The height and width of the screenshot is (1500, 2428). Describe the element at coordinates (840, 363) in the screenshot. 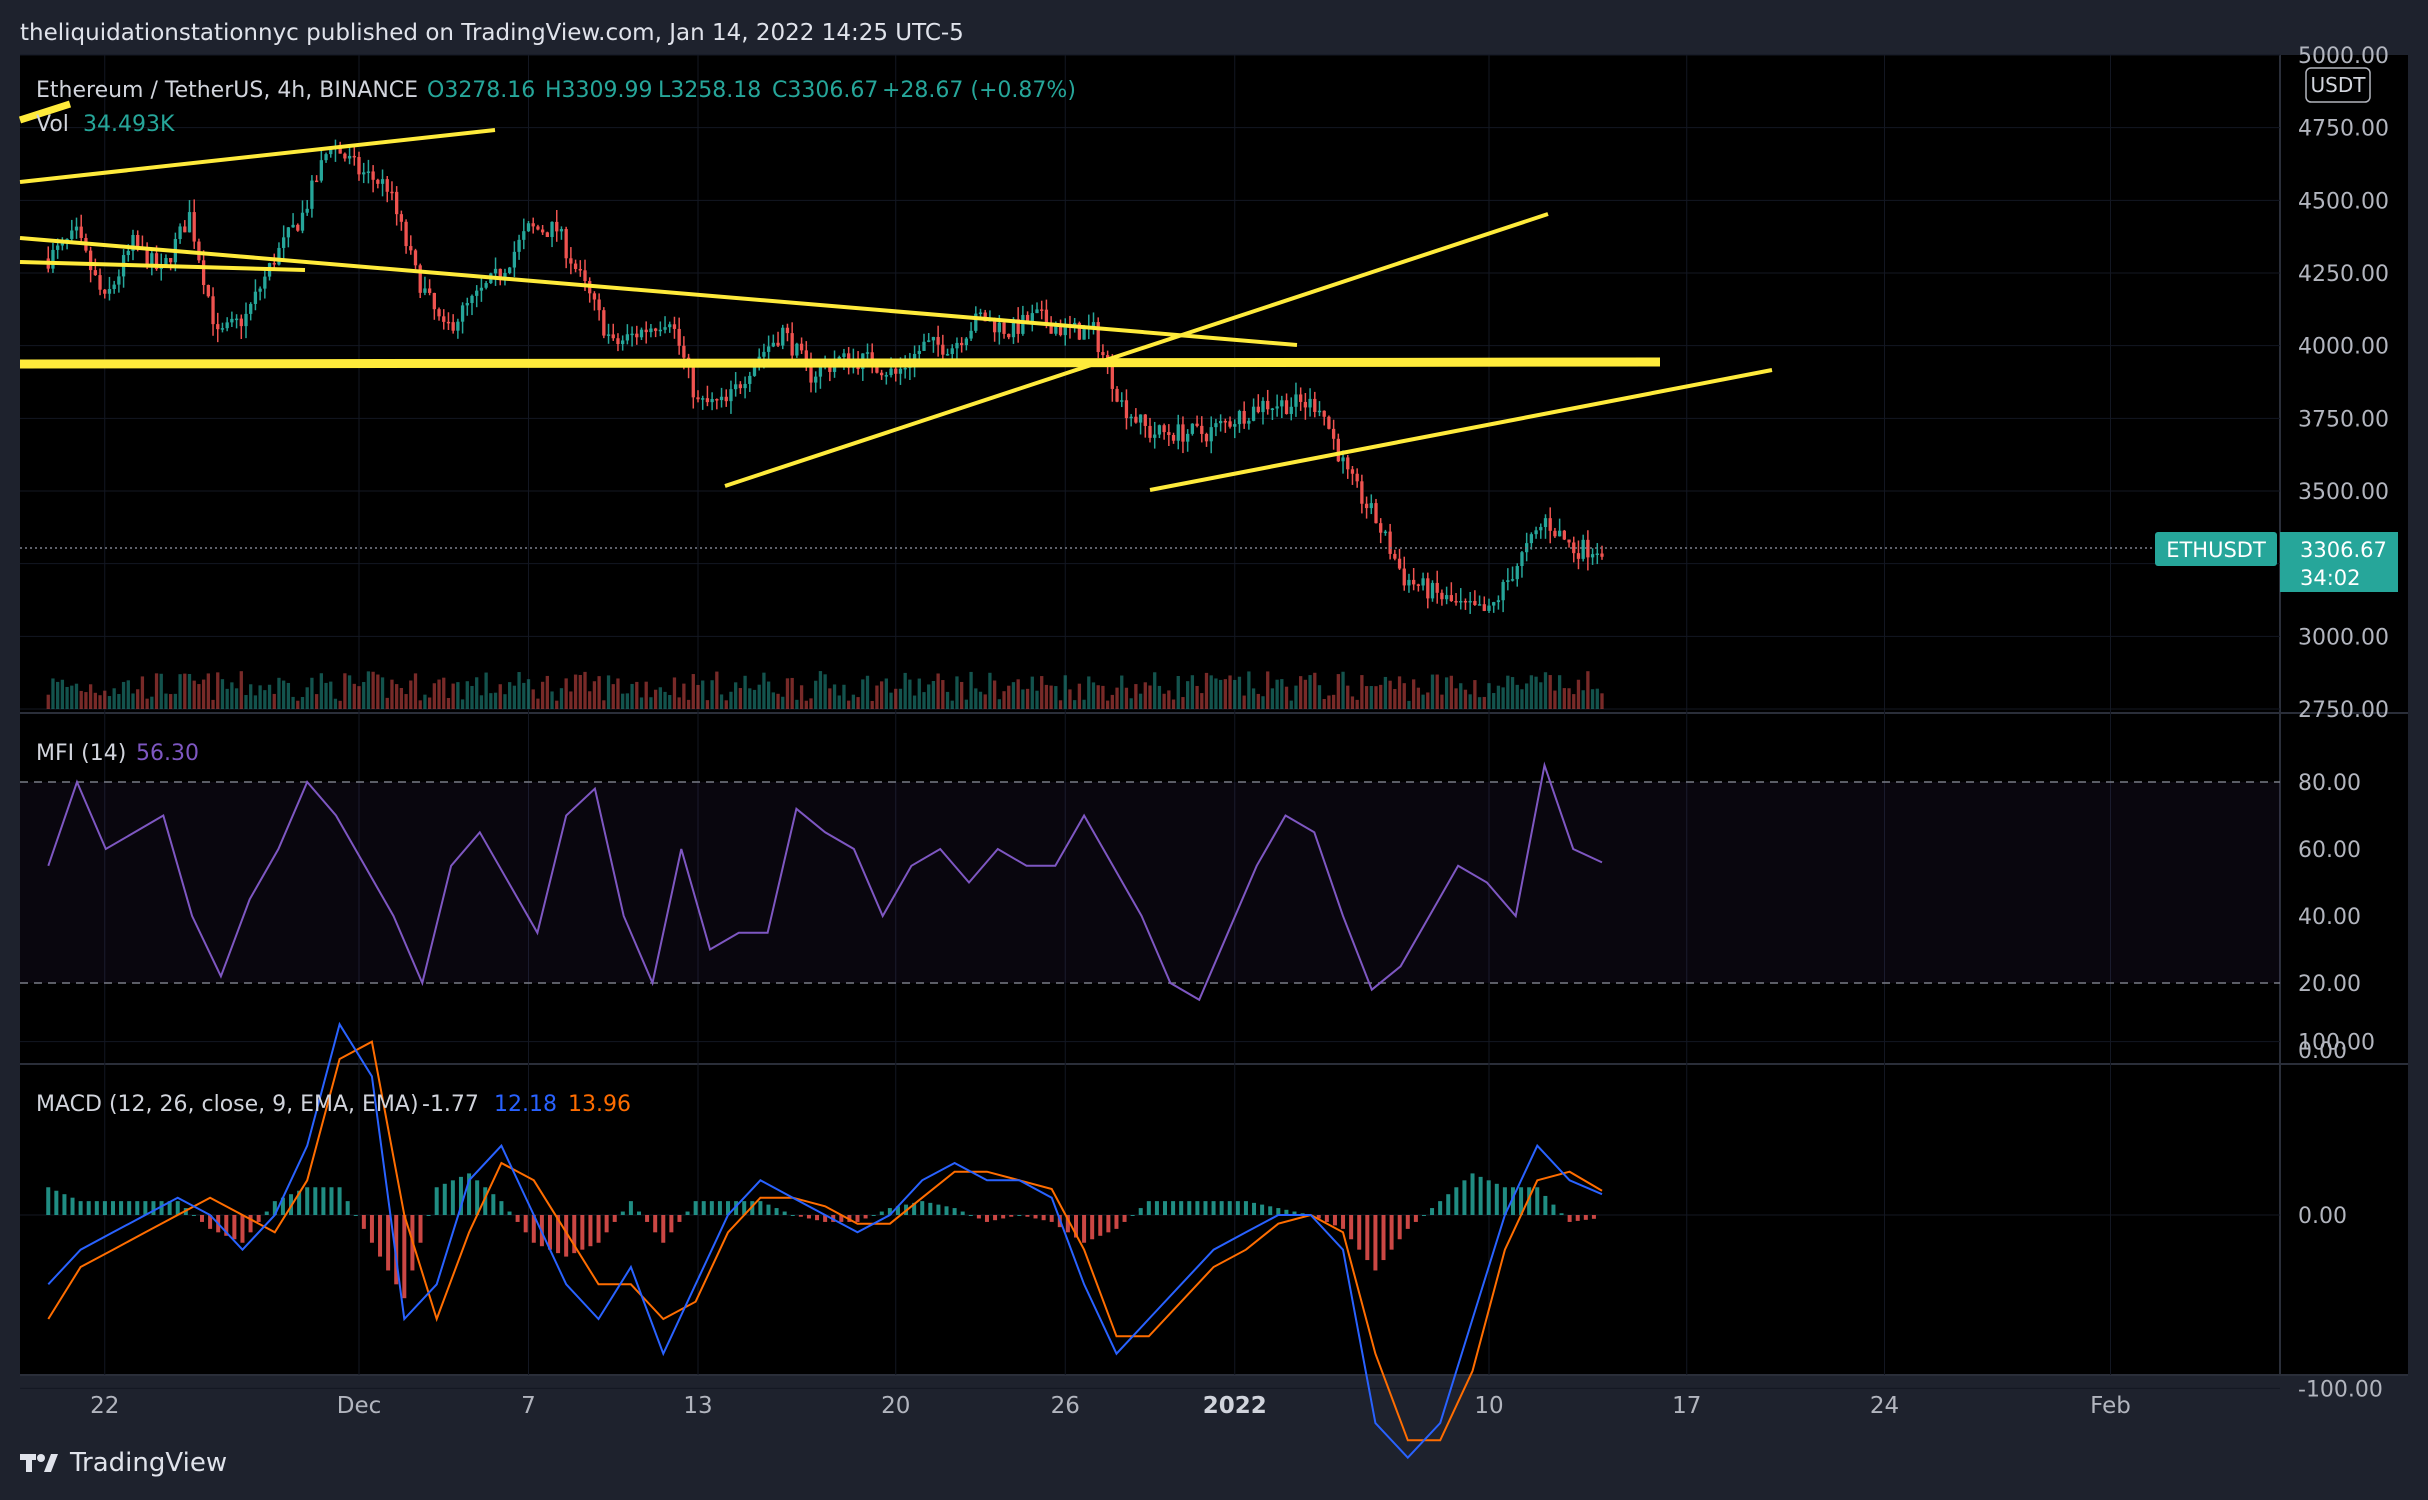

I see `support-line` at that location.